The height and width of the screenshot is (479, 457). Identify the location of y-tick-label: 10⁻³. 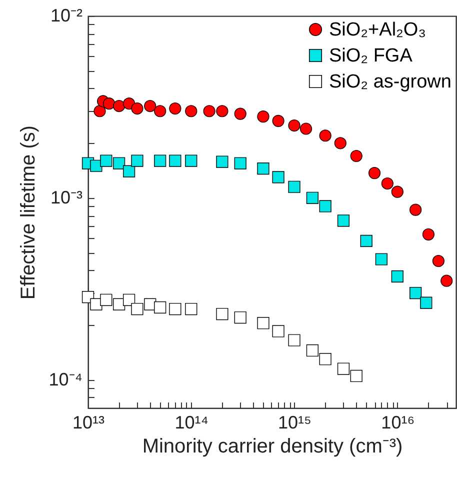
(66, 197).